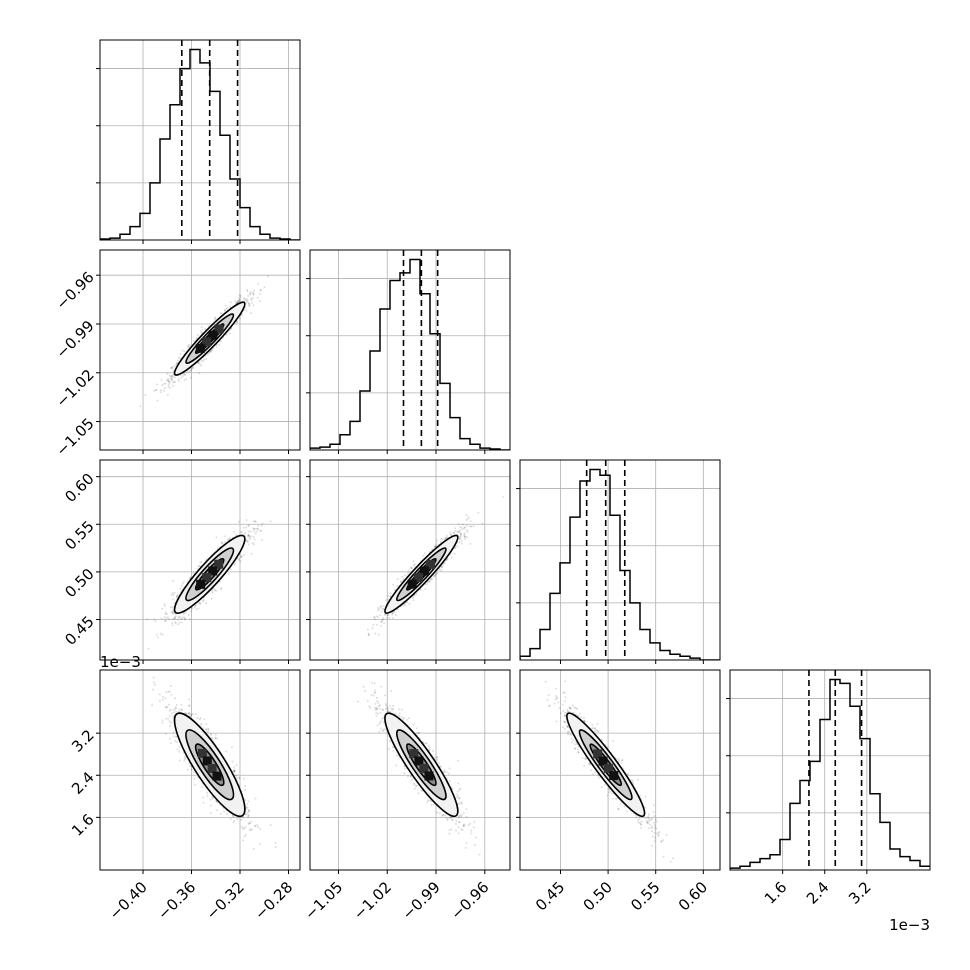 This screenshot has width=970, height=970. Describe the element at coordinates (74, 436) in the screenshot. I see `y-tick-label: −1.05` at that location.